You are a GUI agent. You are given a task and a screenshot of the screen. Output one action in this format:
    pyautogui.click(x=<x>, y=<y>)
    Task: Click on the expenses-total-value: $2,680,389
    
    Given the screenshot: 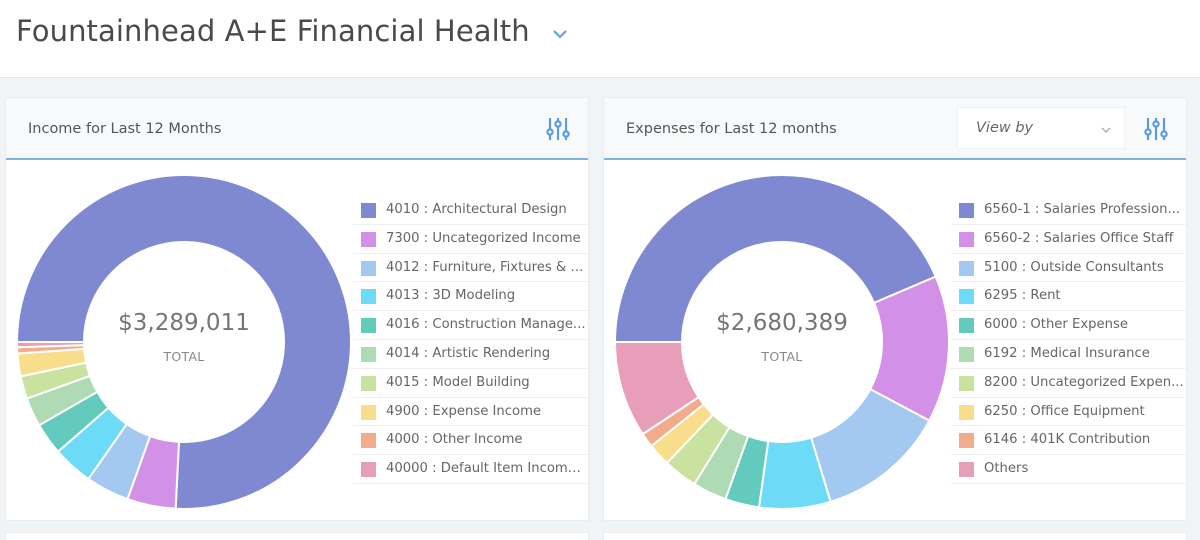 What is the action you would take?
    pyautogui.click(x=782, y=323)
    